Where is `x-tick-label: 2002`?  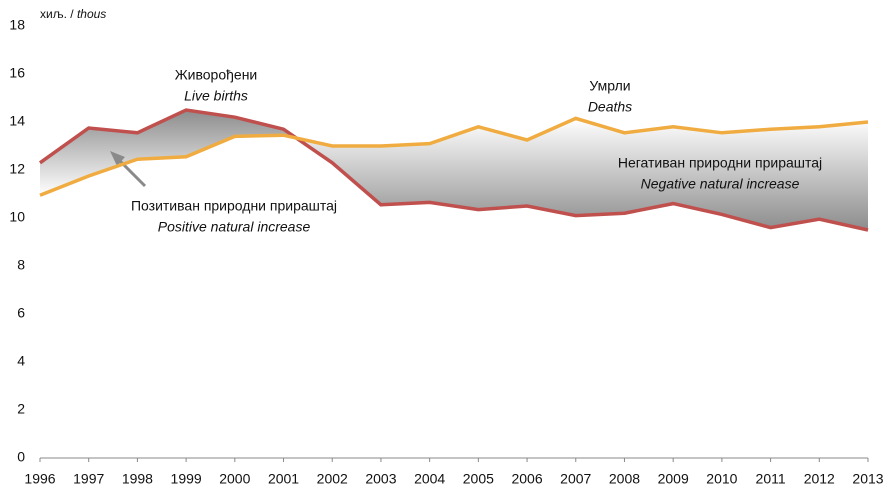 x-tick-label: 2002 is located at coordinates (332, 479).